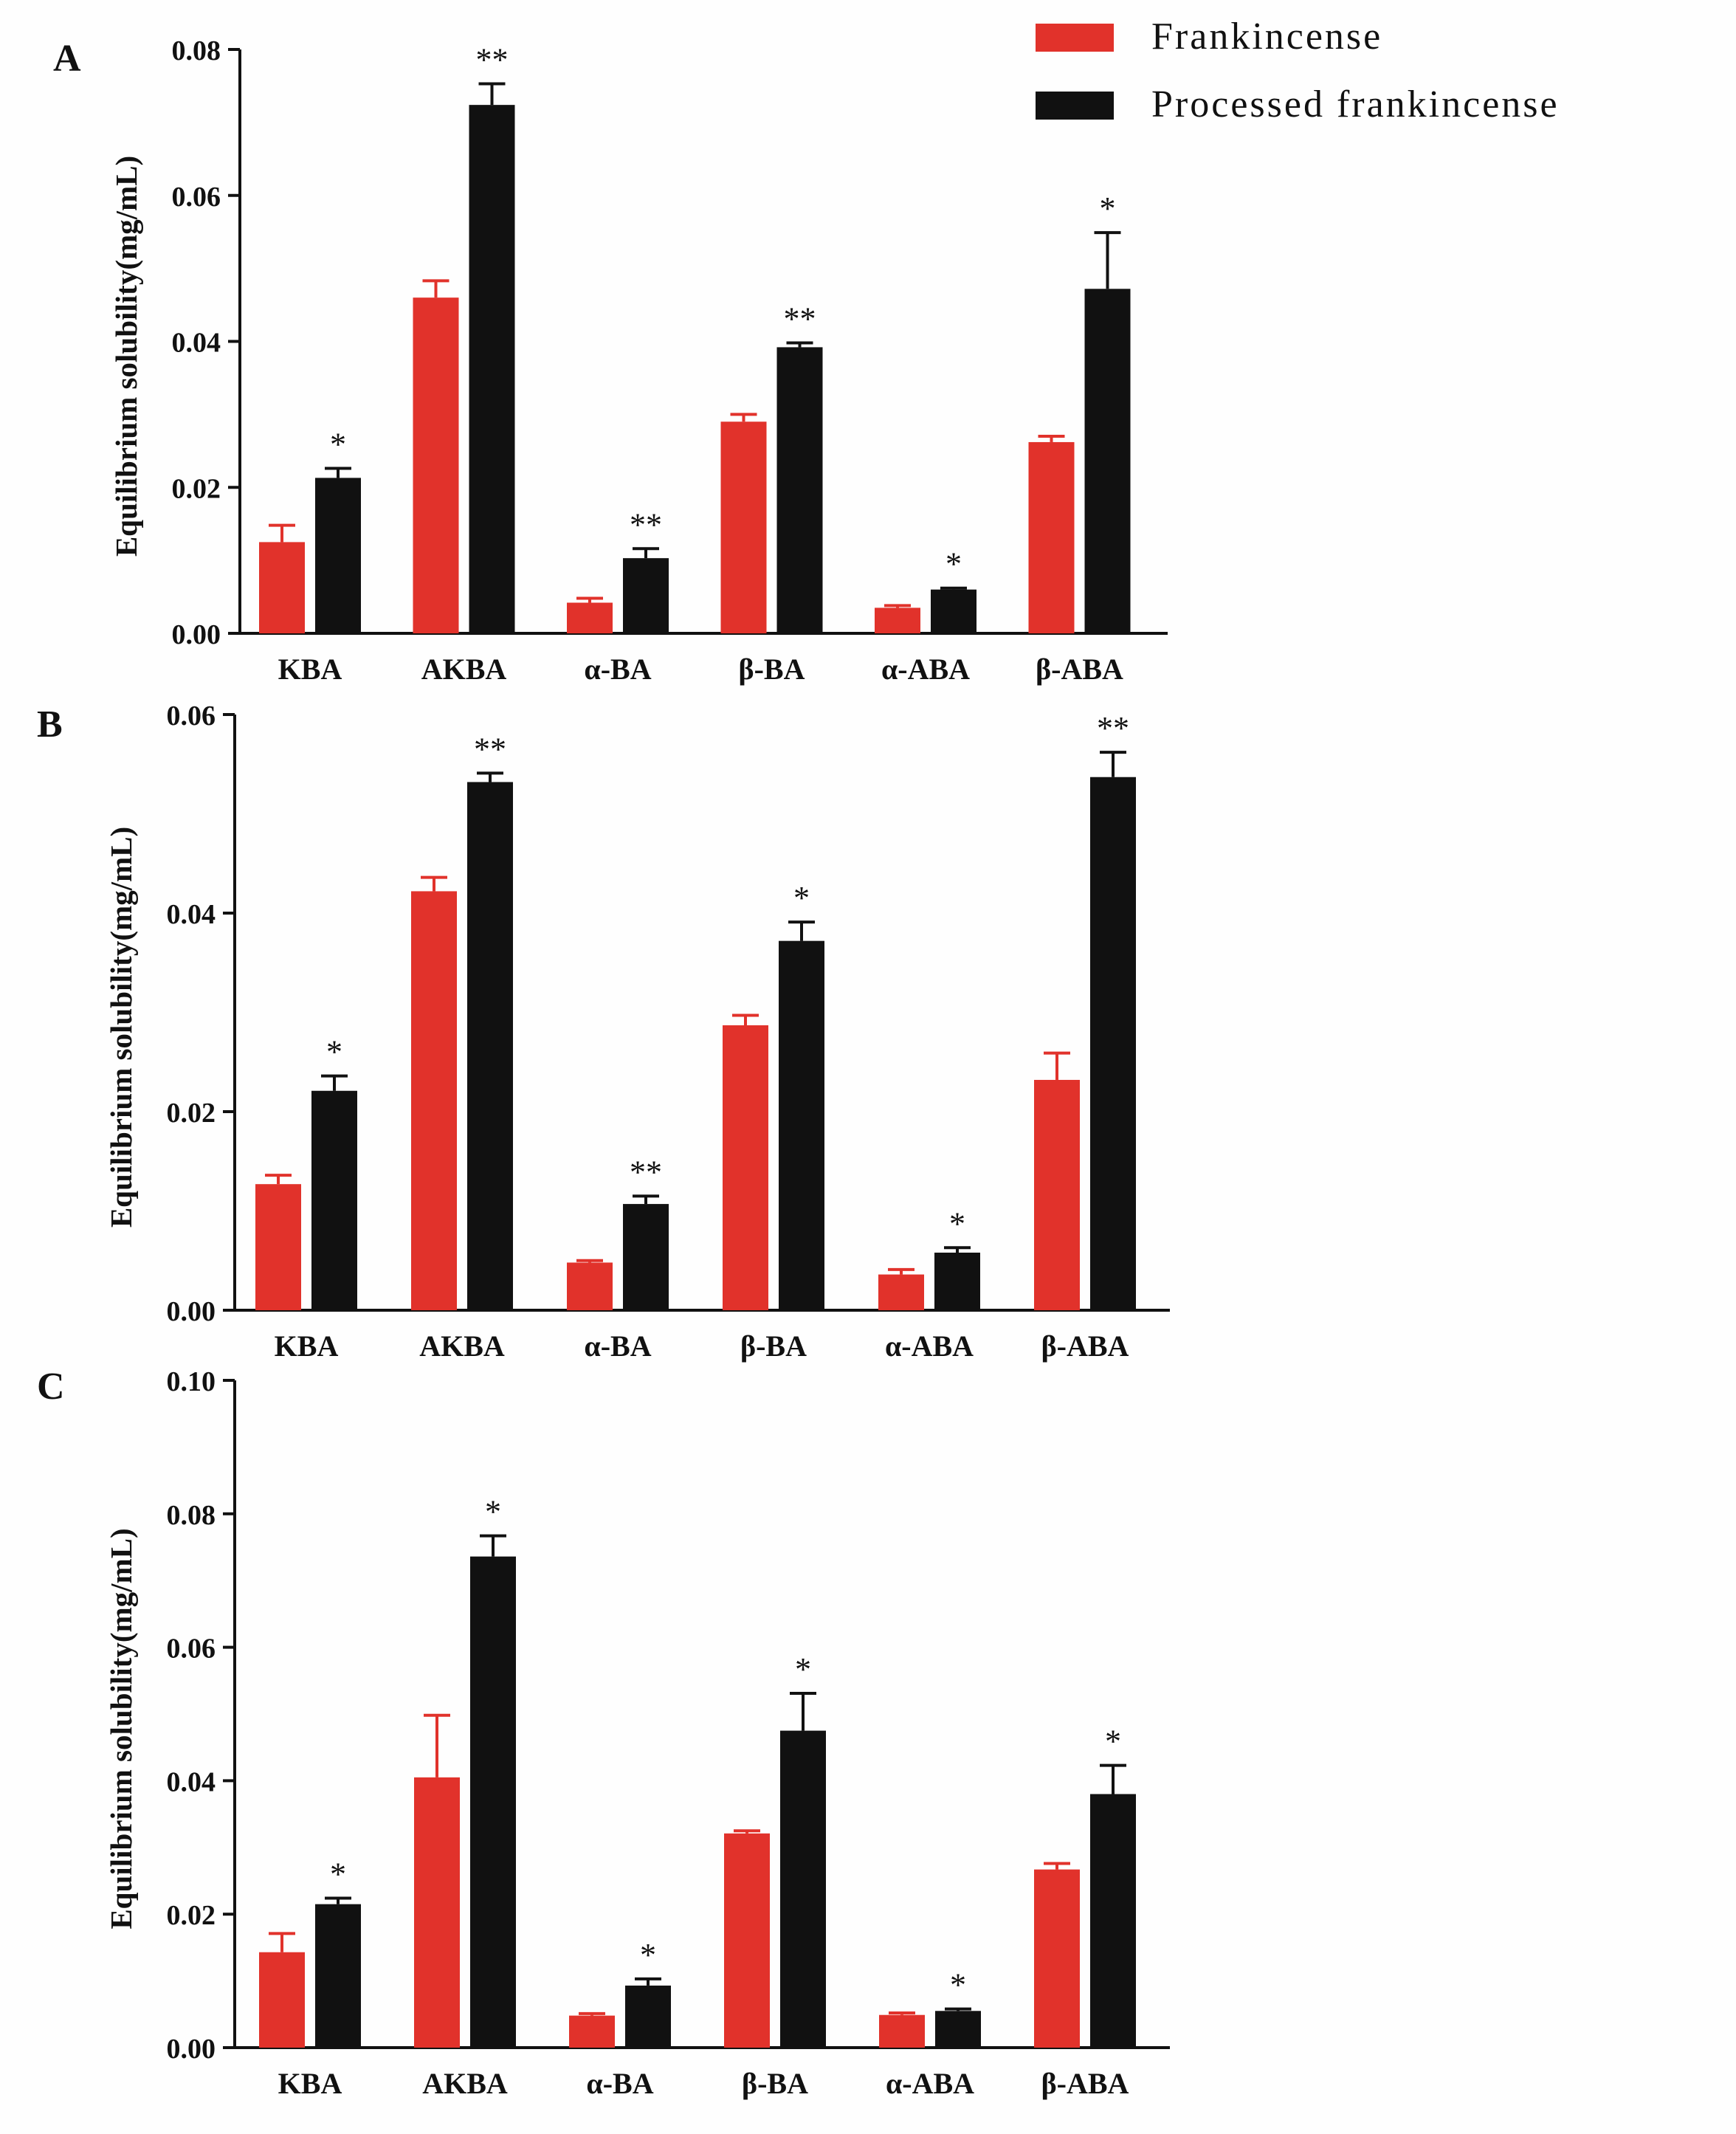 The image size is (1736, 2134). Describe the element at coordinates (67, 59) in the screenshot. I see `panel-letter: A` at that location.